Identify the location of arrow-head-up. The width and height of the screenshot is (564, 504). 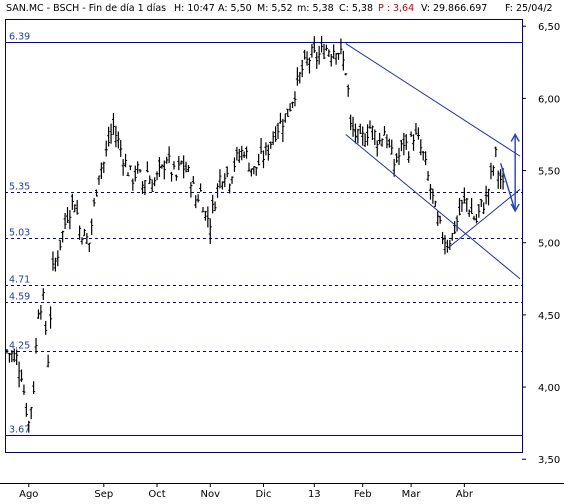
(515, 137).